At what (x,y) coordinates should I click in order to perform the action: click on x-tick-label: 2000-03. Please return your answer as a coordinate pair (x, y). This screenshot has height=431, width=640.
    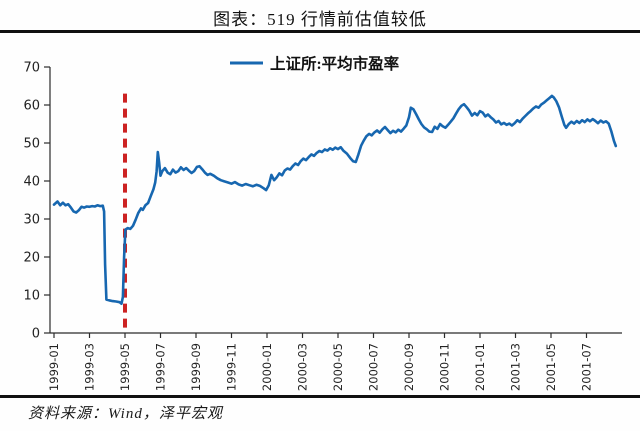
    Looking at the image, I should click on (303, 367).